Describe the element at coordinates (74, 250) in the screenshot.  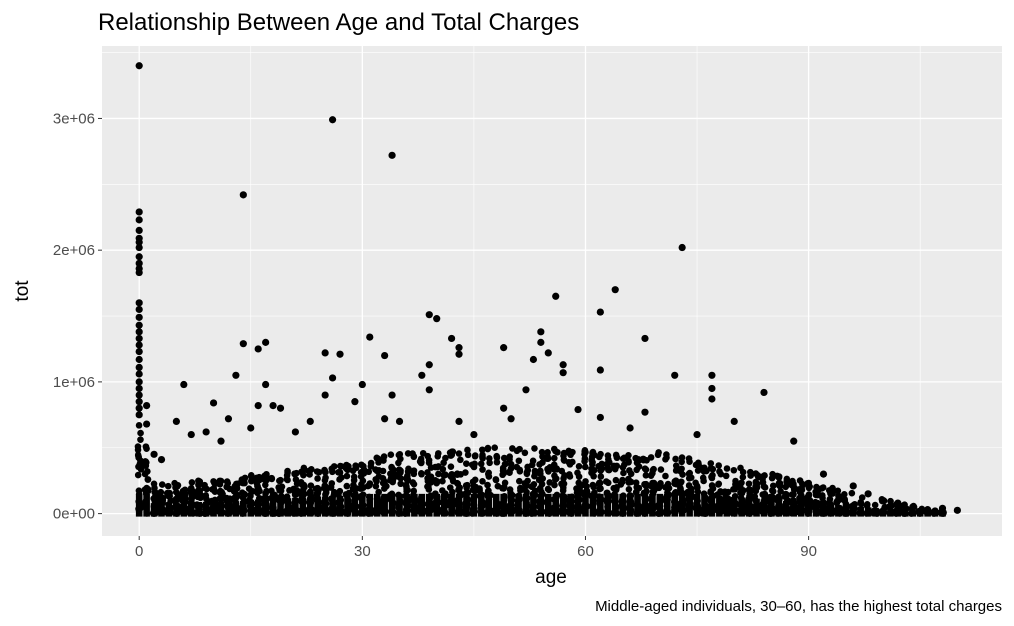
I see `y-tick-label: 2e+06` at that location.